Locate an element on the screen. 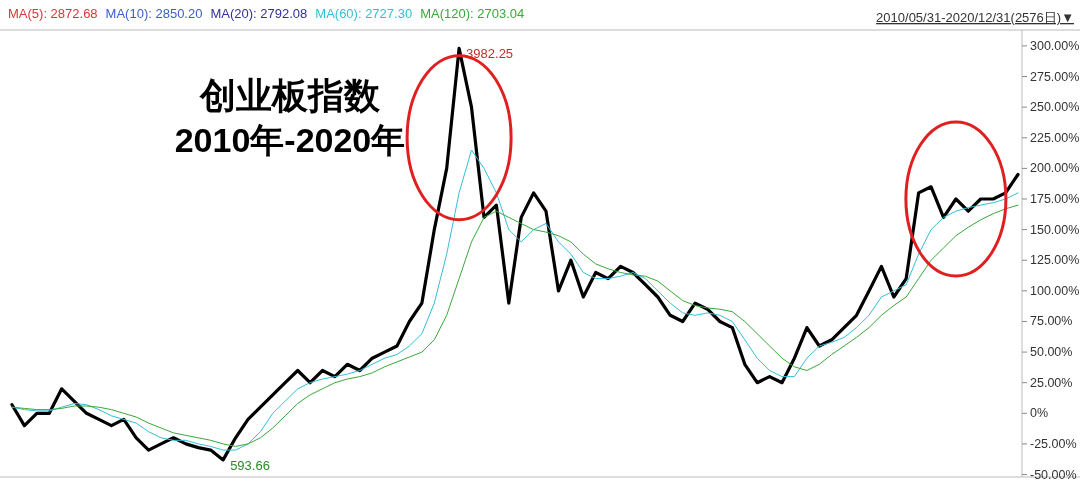 This screenshot has height=493, width=1080. y-tick-label: 25.00% is located at coordinates (1051, 382).